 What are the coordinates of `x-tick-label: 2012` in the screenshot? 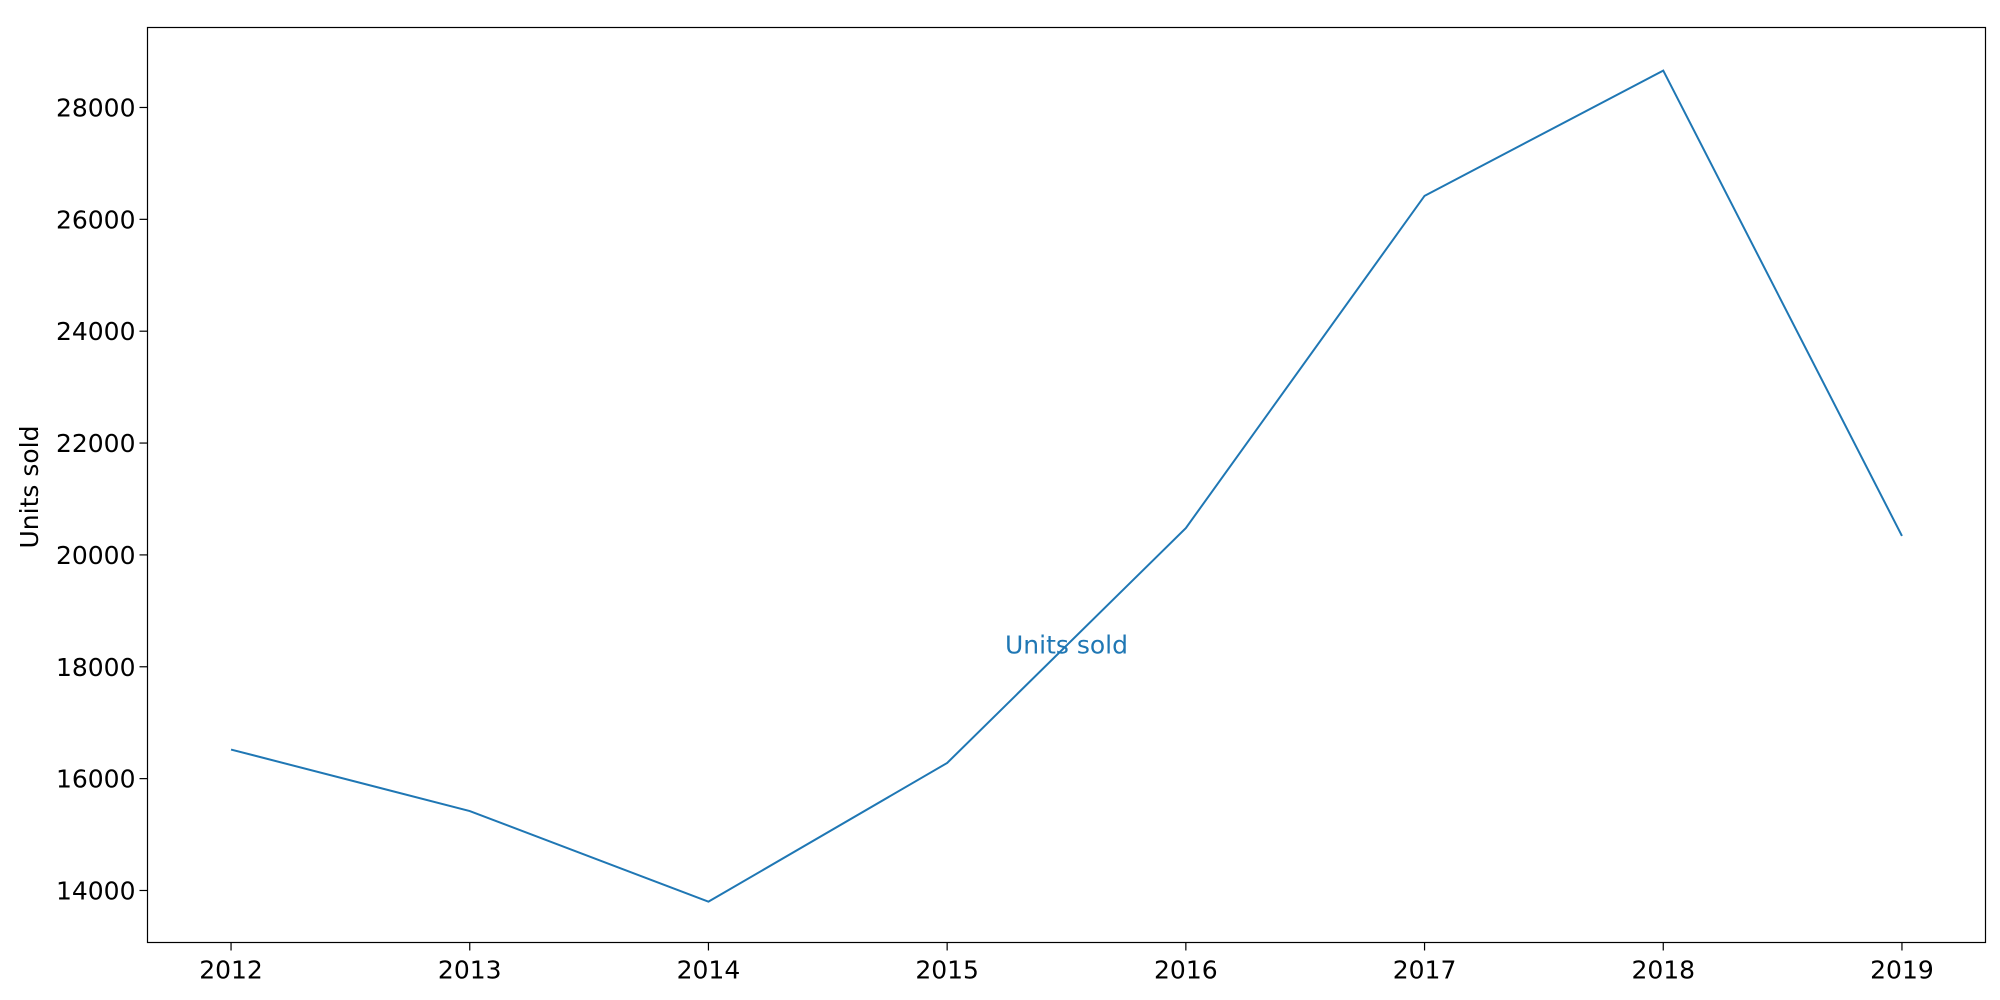 It's located at (231, 970).